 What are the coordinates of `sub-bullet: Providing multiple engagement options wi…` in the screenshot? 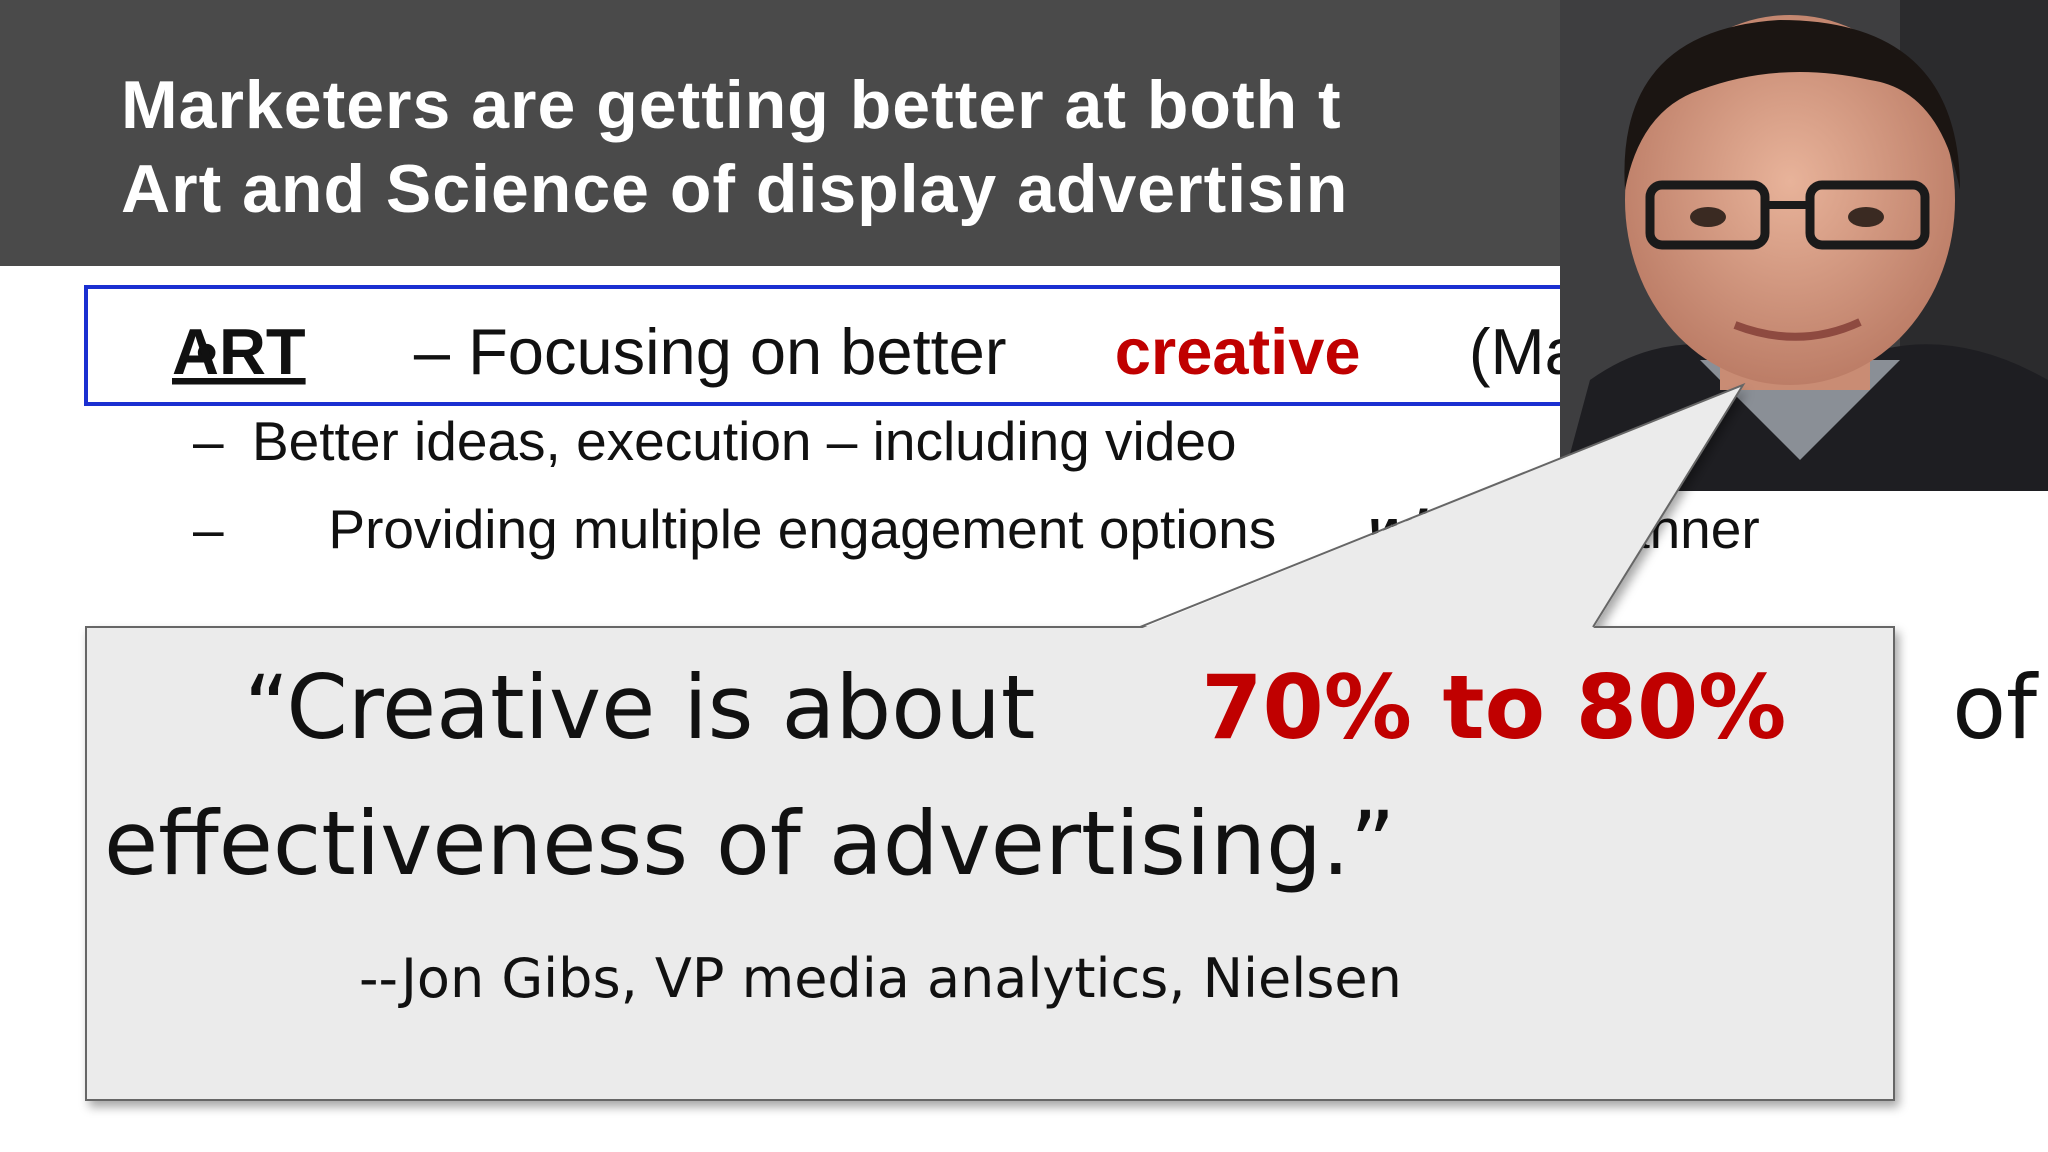 It's located at (871, 529).